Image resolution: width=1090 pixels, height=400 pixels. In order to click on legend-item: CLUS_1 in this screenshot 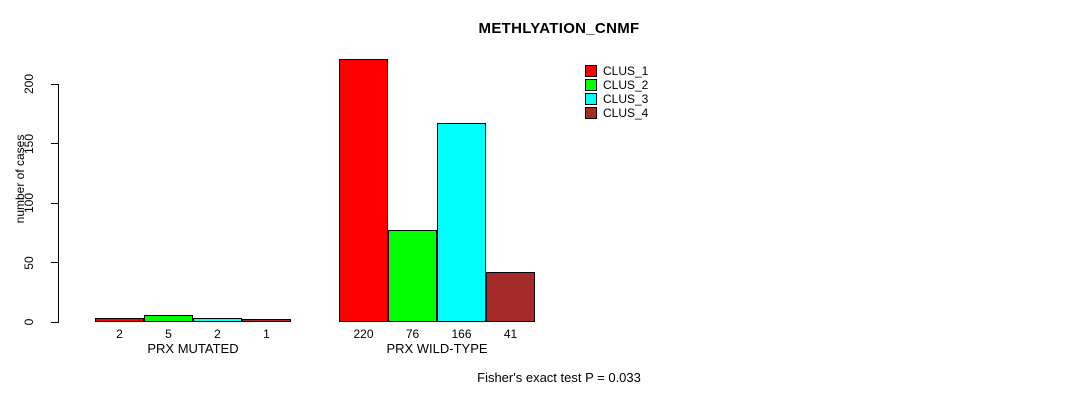, I will do `click(616, 71)`.